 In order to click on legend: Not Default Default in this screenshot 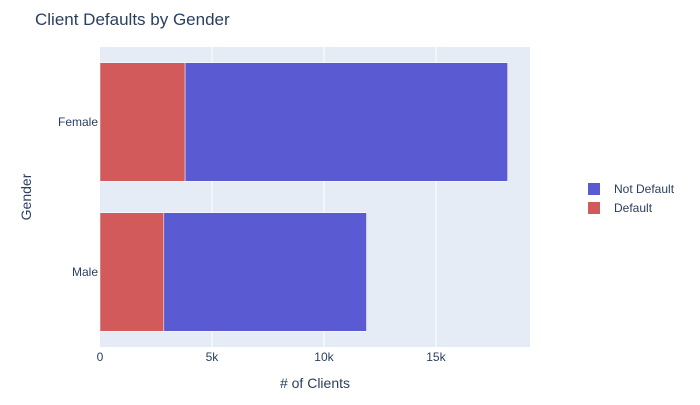, I will do `click(631, 198)`.